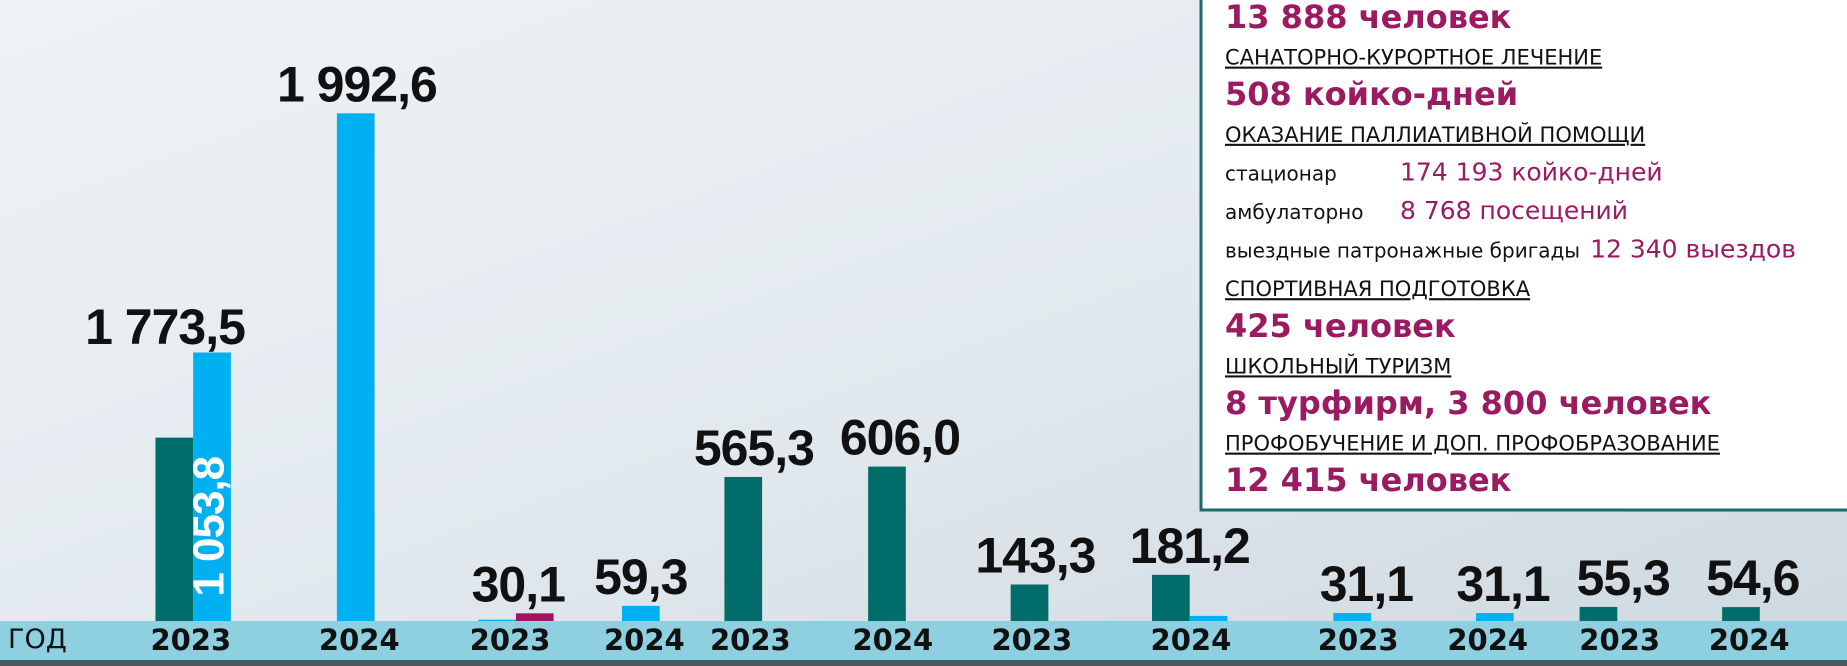 This screenshot has width=1847, height=666. What do you see at coordinates (1623, 578) in the screenshot?
I see `value-label: 55,3` at bounding box center [1623, 578].